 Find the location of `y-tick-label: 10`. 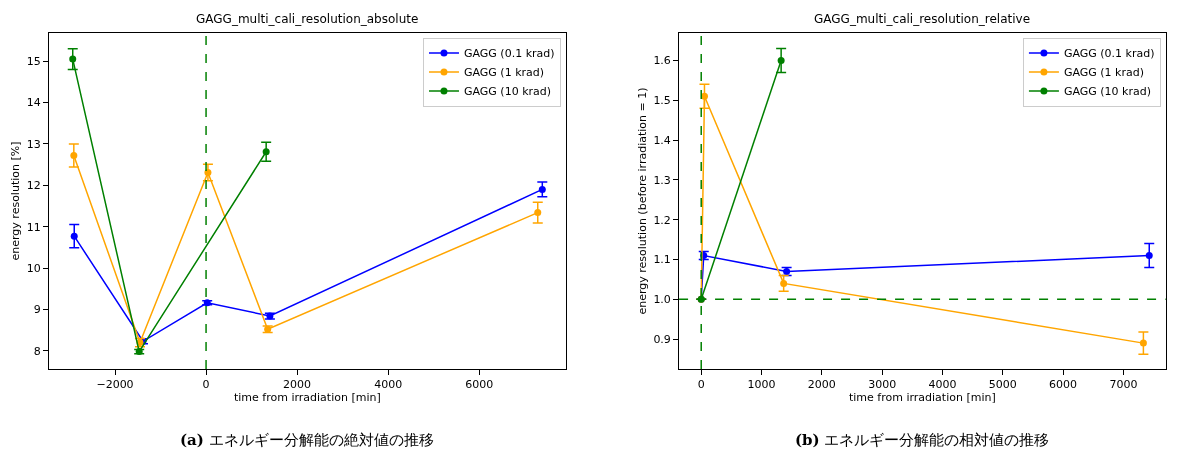

y-tick-label: 10 is located at coordinates (33, 268).